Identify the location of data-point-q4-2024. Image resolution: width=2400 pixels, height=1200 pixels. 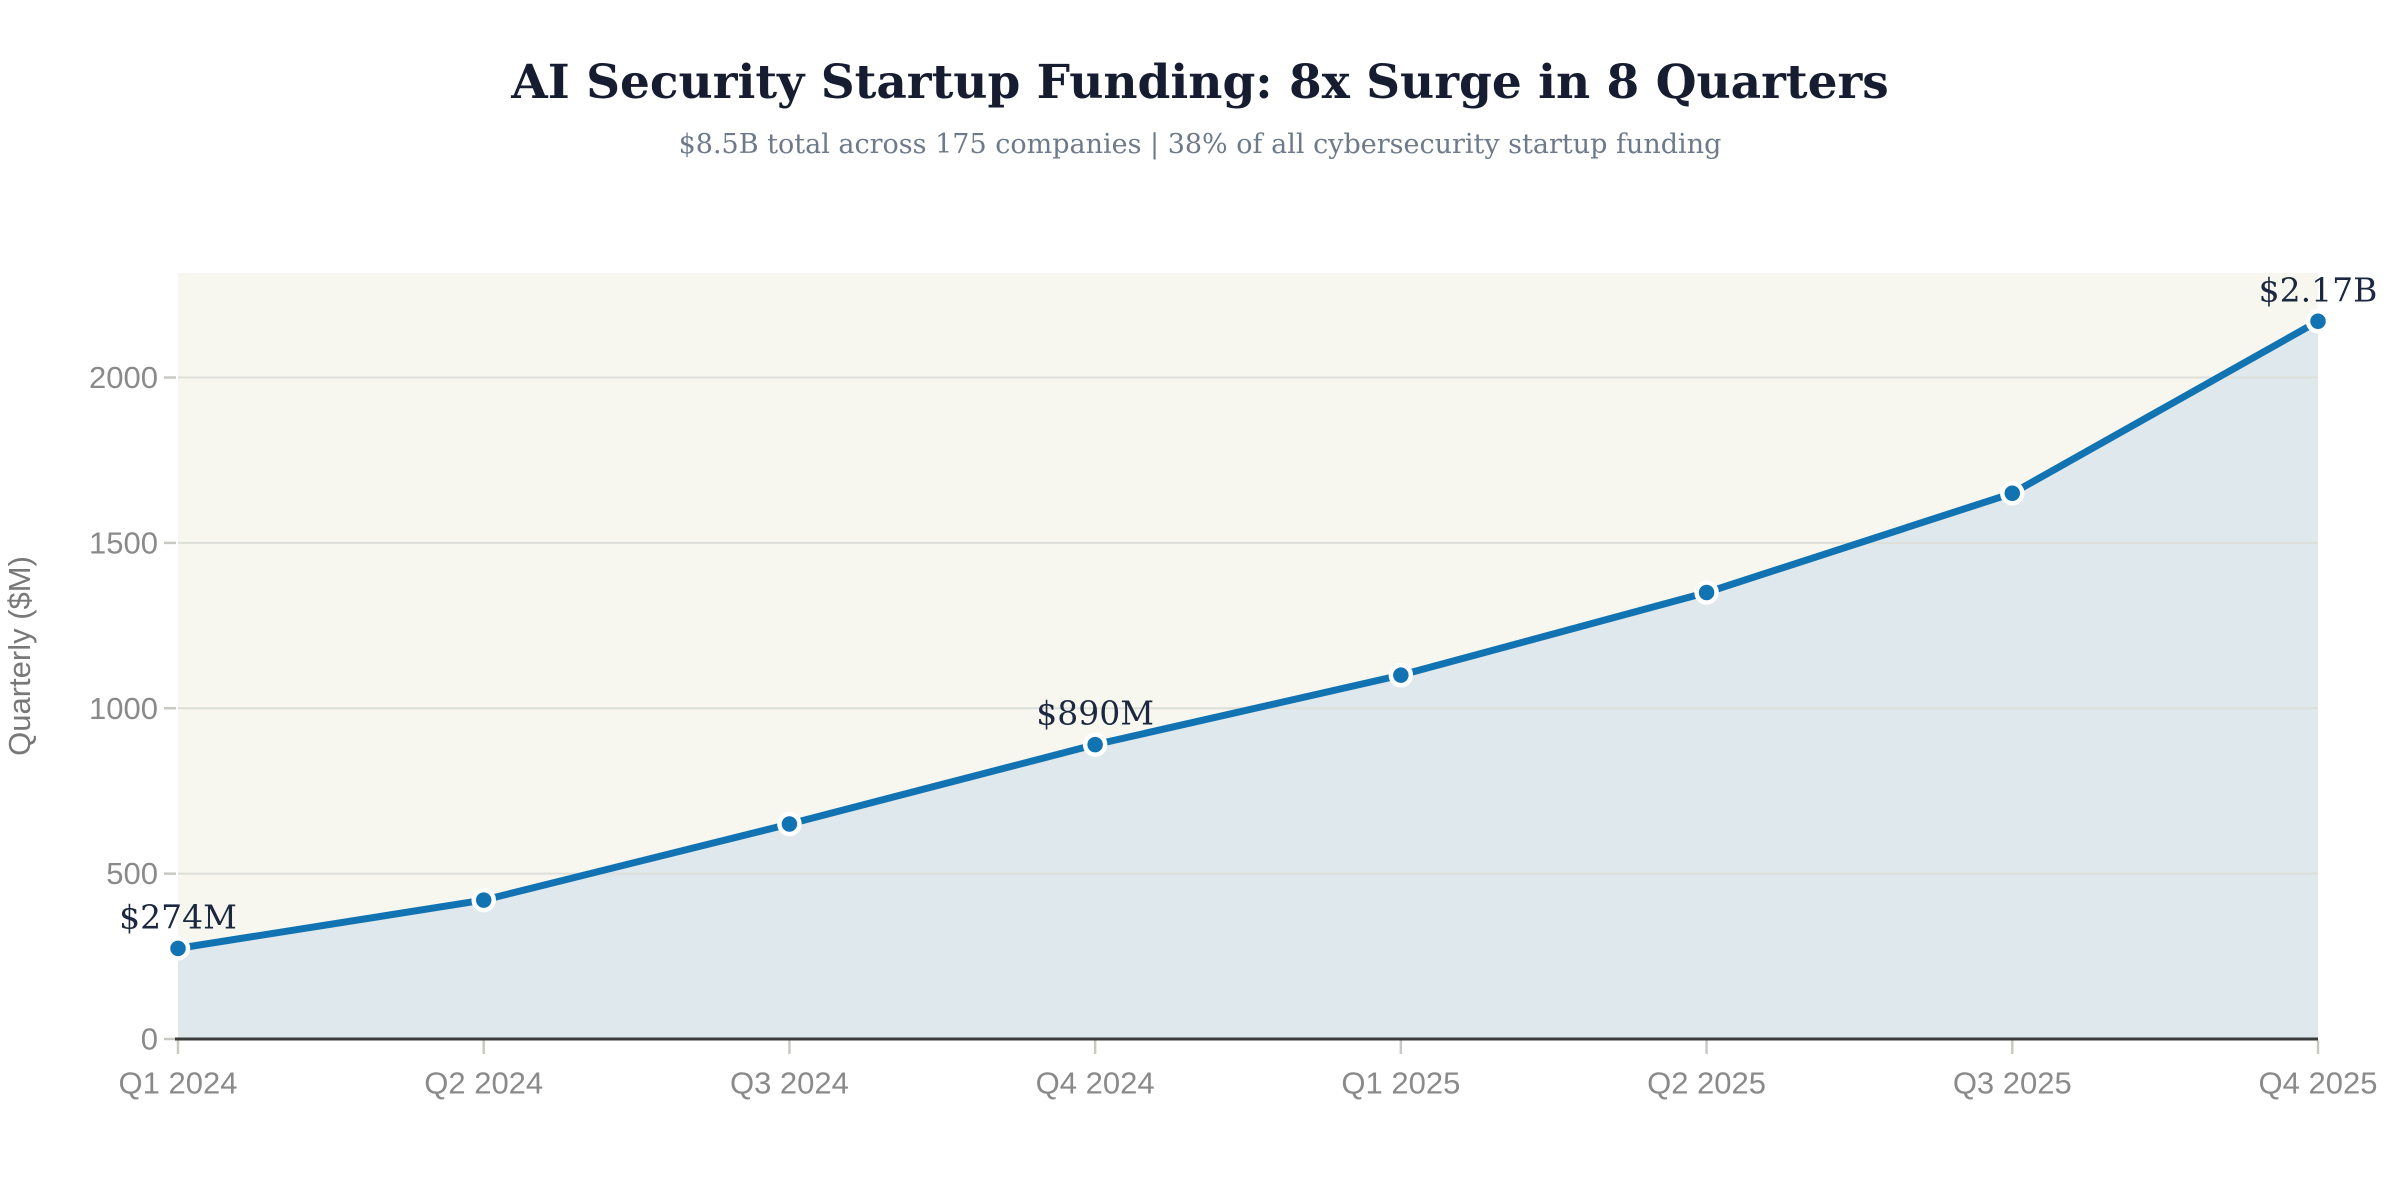
(1095, 744).